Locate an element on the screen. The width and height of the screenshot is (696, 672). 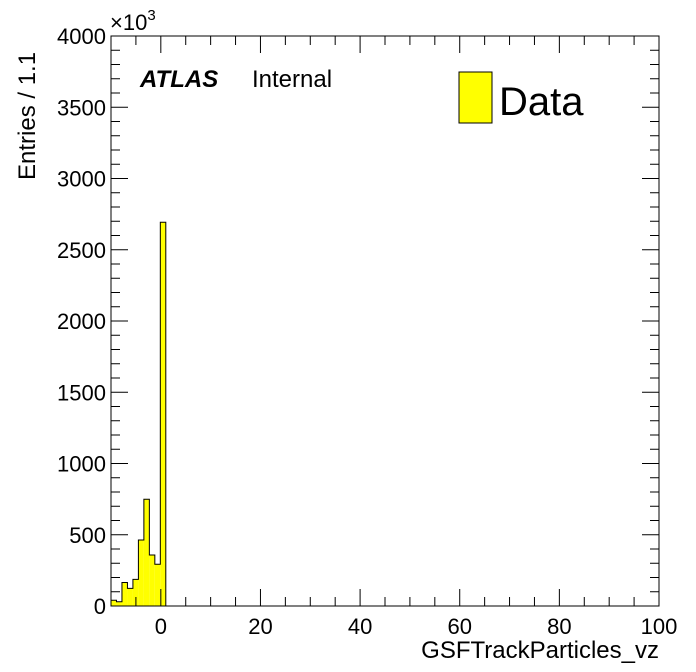
y-tick-label: 0 is located at coordinates (100, 606).